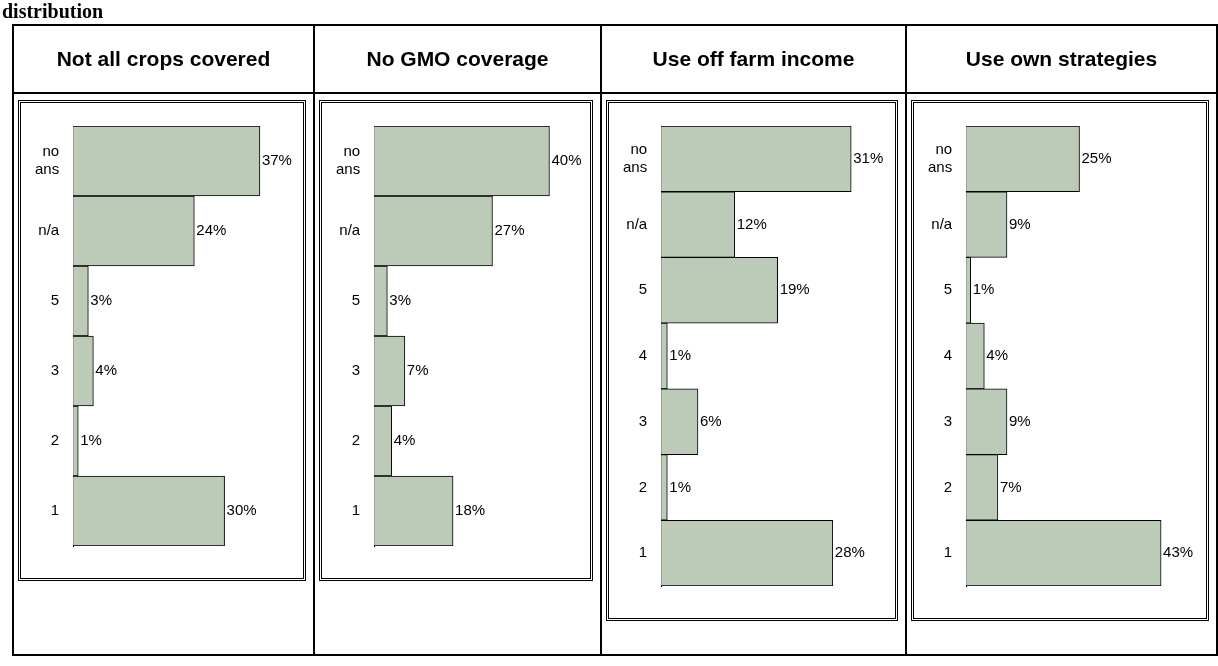 This screenshot has width=1218, height=666. What do you see at coordinates (211, 230) in the screenshot?
I see `data-label: 24%` at bounding box center [211, 230].